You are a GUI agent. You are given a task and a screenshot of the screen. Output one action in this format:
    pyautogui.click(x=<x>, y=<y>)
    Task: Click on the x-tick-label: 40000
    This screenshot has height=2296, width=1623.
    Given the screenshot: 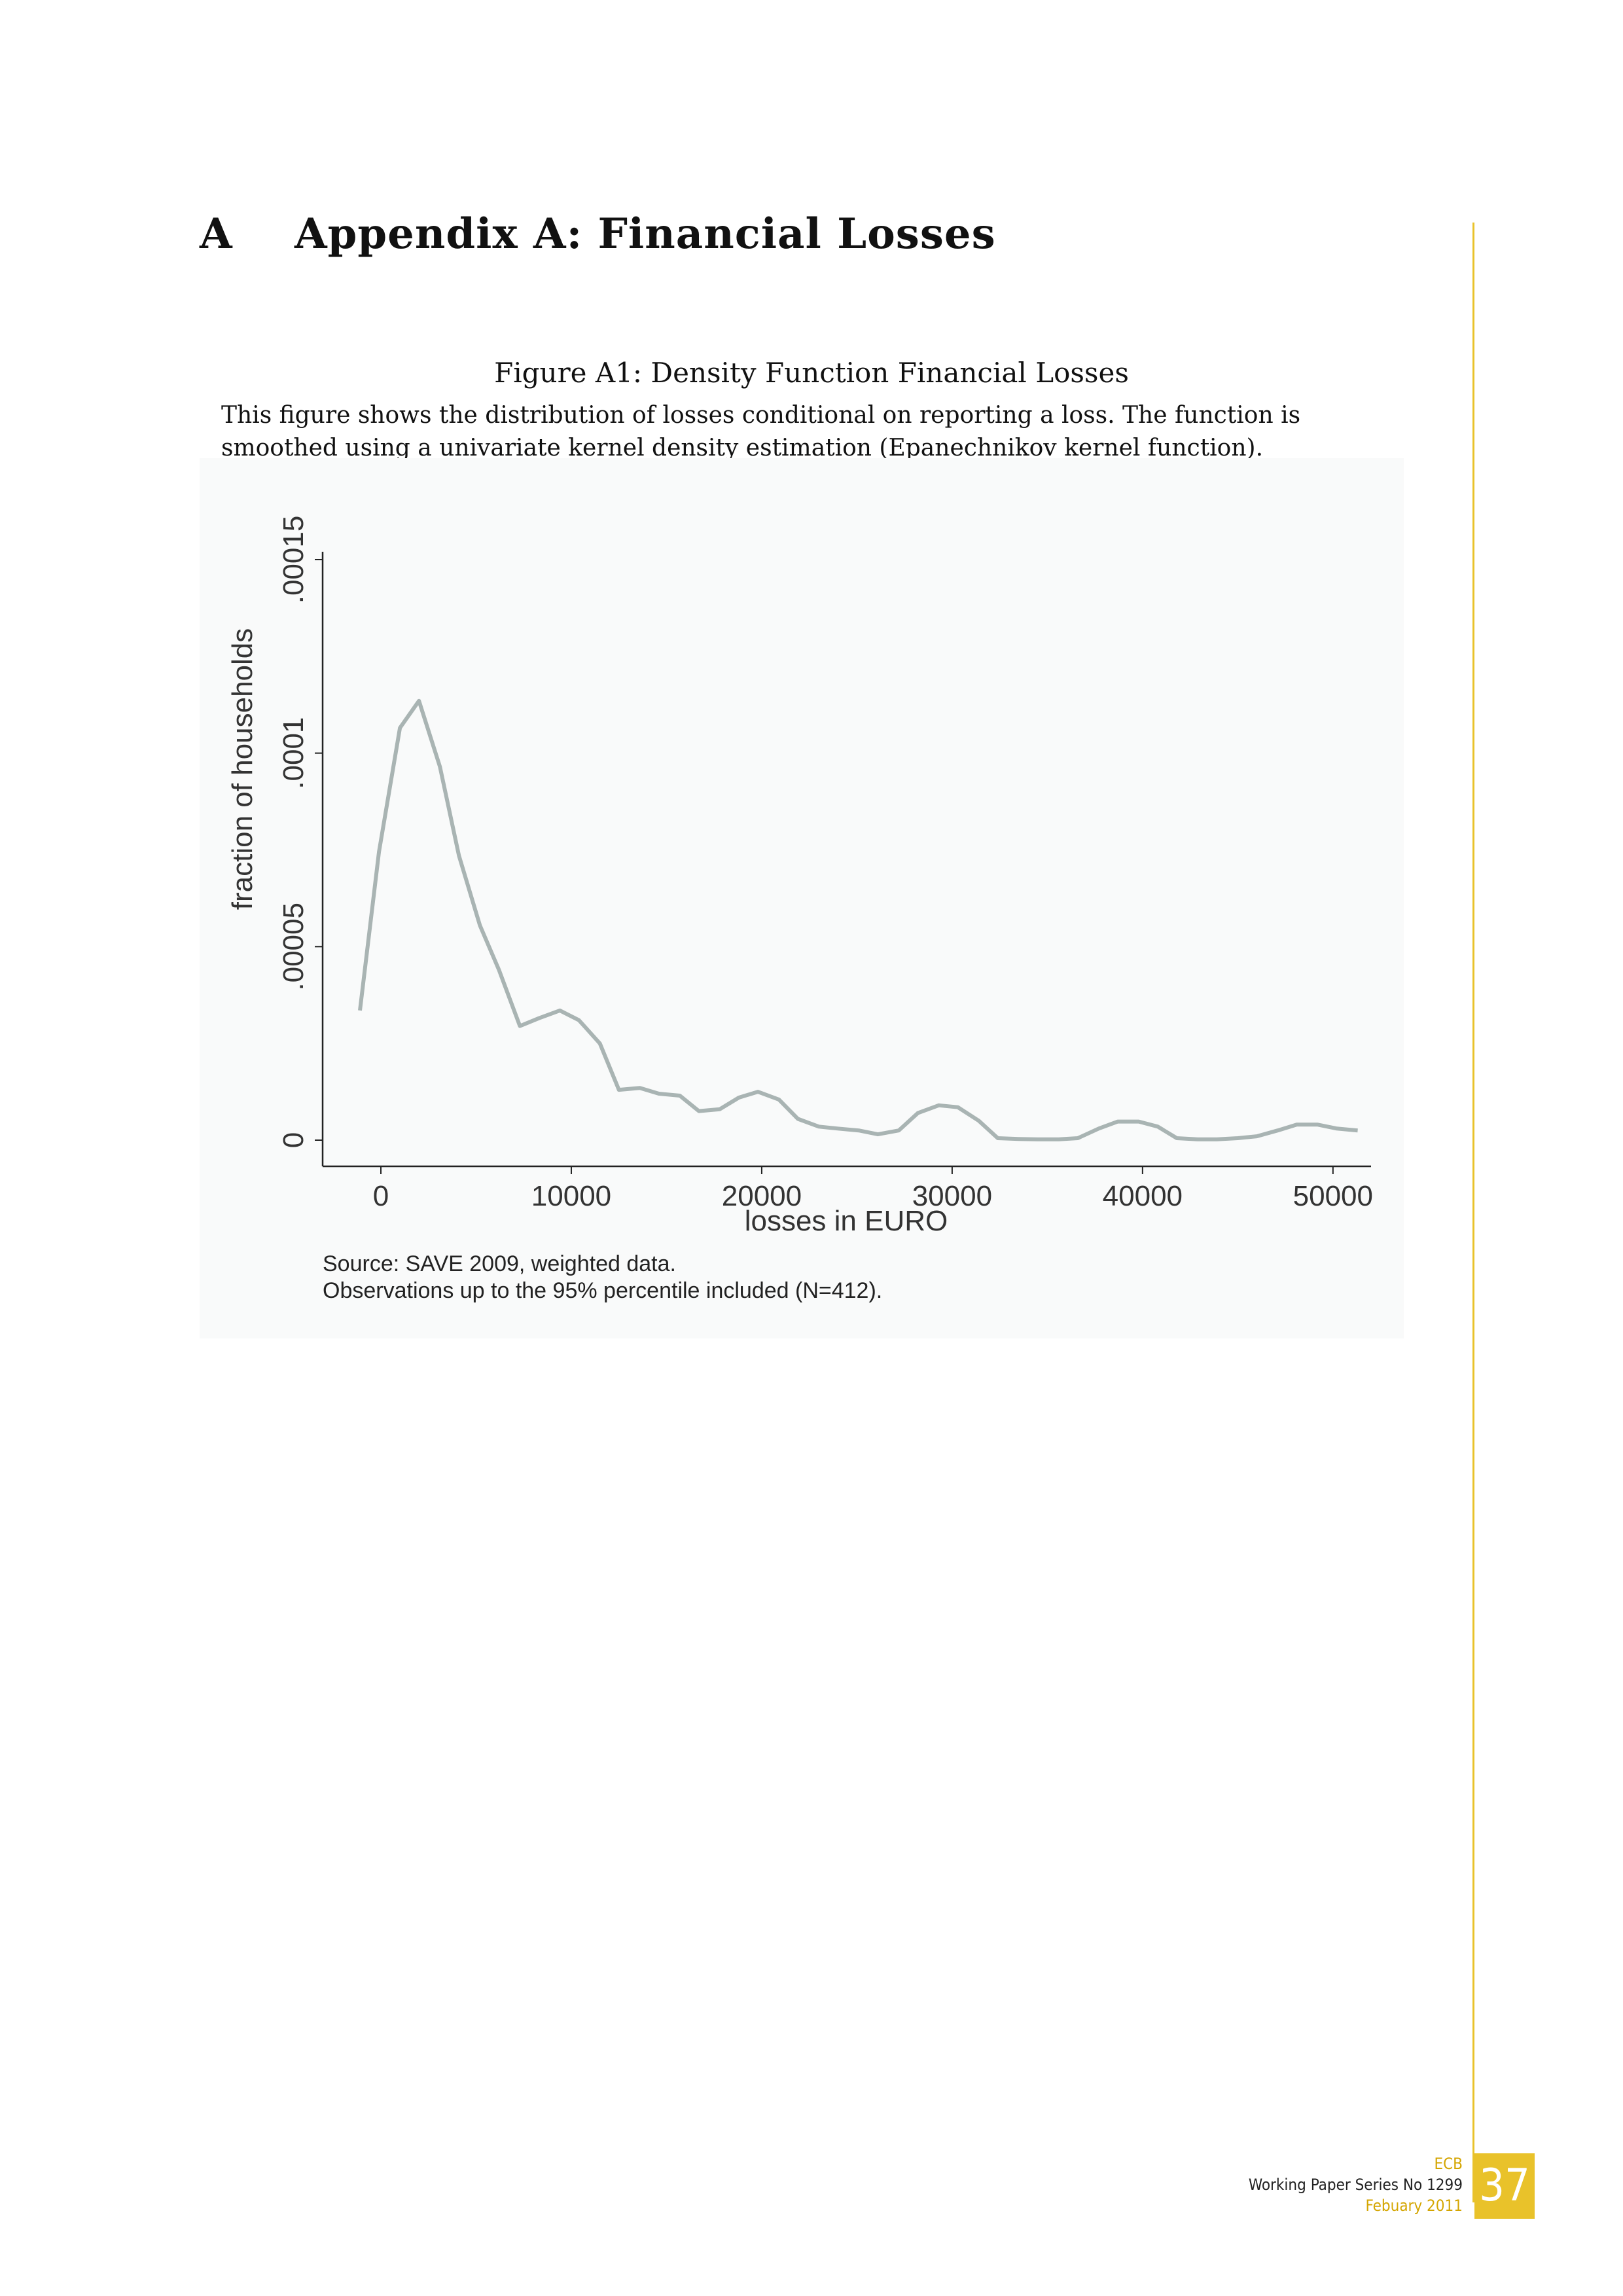 What is the action you would take?
    pyautogui.click(x=1143, y=1196)
    